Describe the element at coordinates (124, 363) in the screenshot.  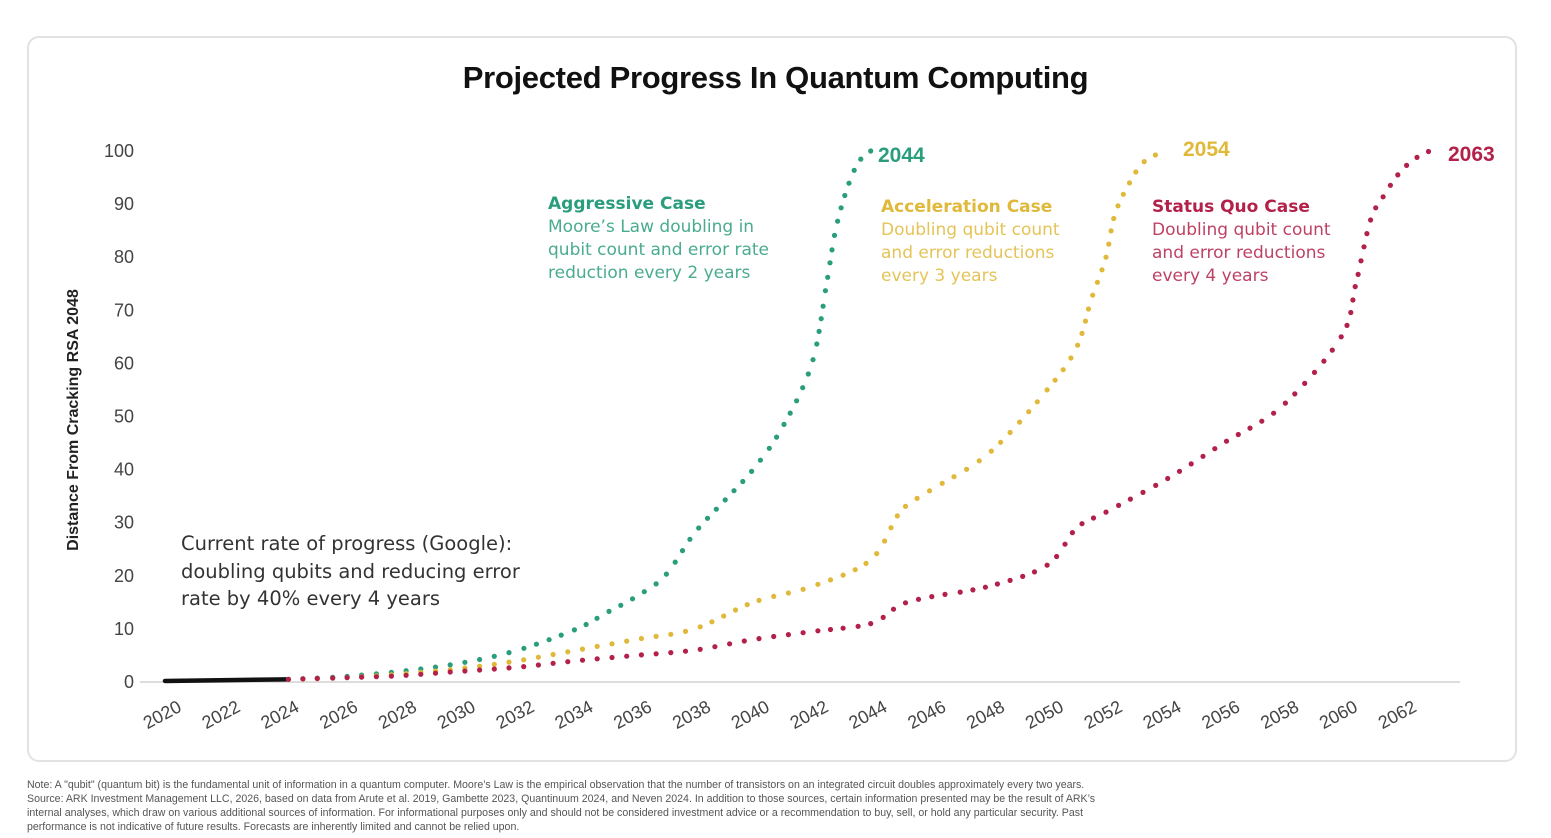
I see `y-tick-label: 60` at that location.